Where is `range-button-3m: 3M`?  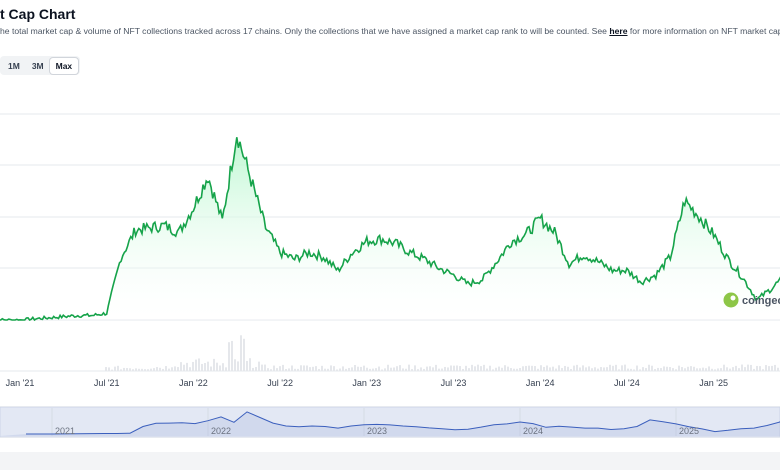
range-button-3m: 3M is located at coordinates (37, 65).